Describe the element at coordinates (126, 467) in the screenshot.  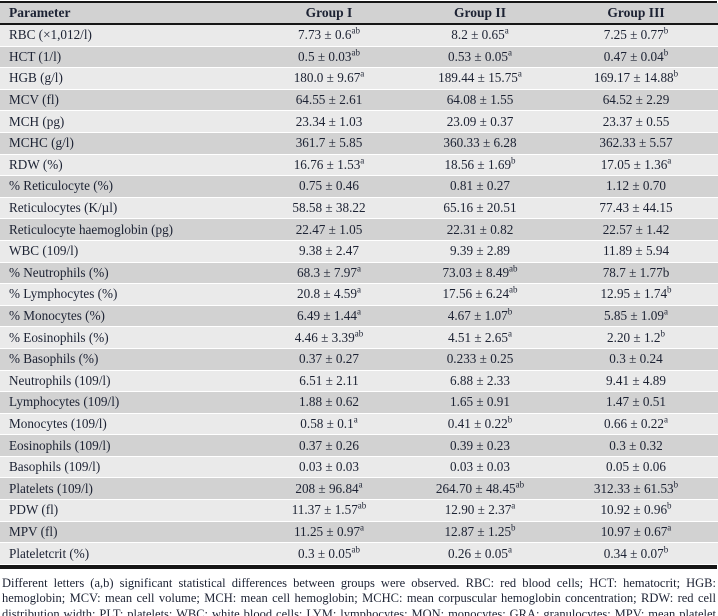
I see `parameter-cell: Basophils (109/l)` at that location.